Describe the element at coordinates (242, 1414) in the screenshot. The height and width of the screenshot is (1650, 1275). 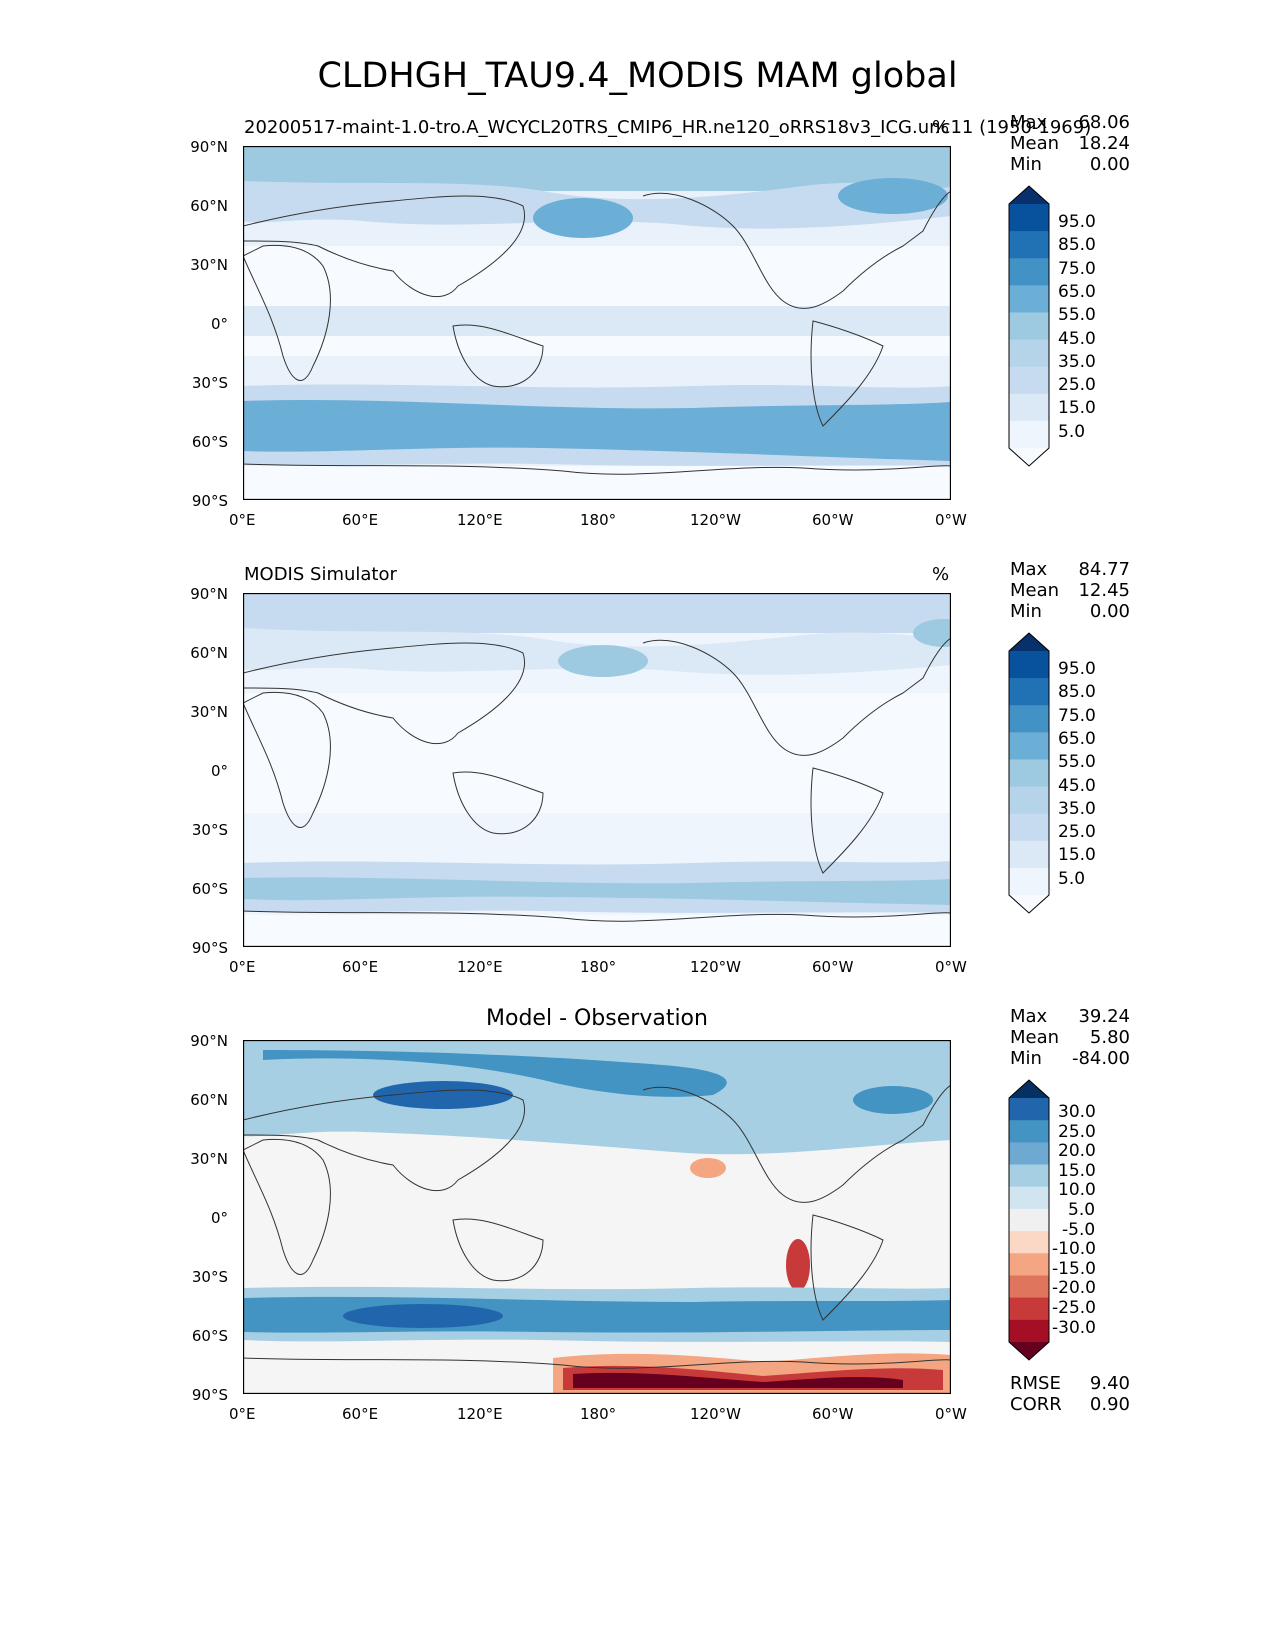
I see `panel3-lon-tick-0e: 0°E` at that location.